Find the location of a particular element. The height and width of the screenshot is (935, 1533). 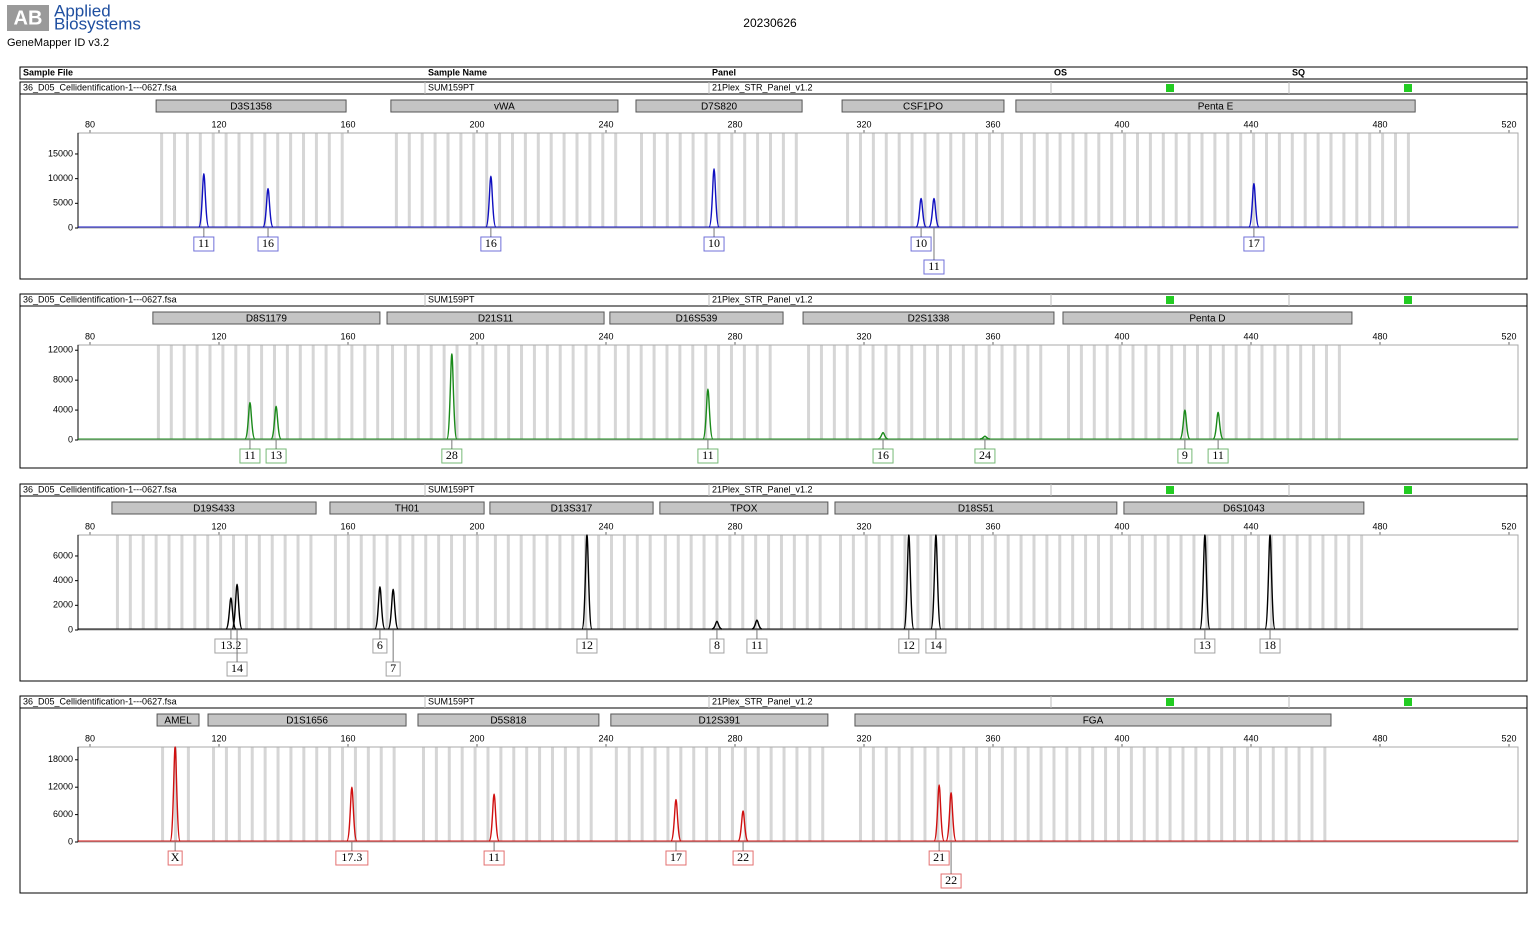

x-tick-label: 320 is located at coordinates (863, 336).